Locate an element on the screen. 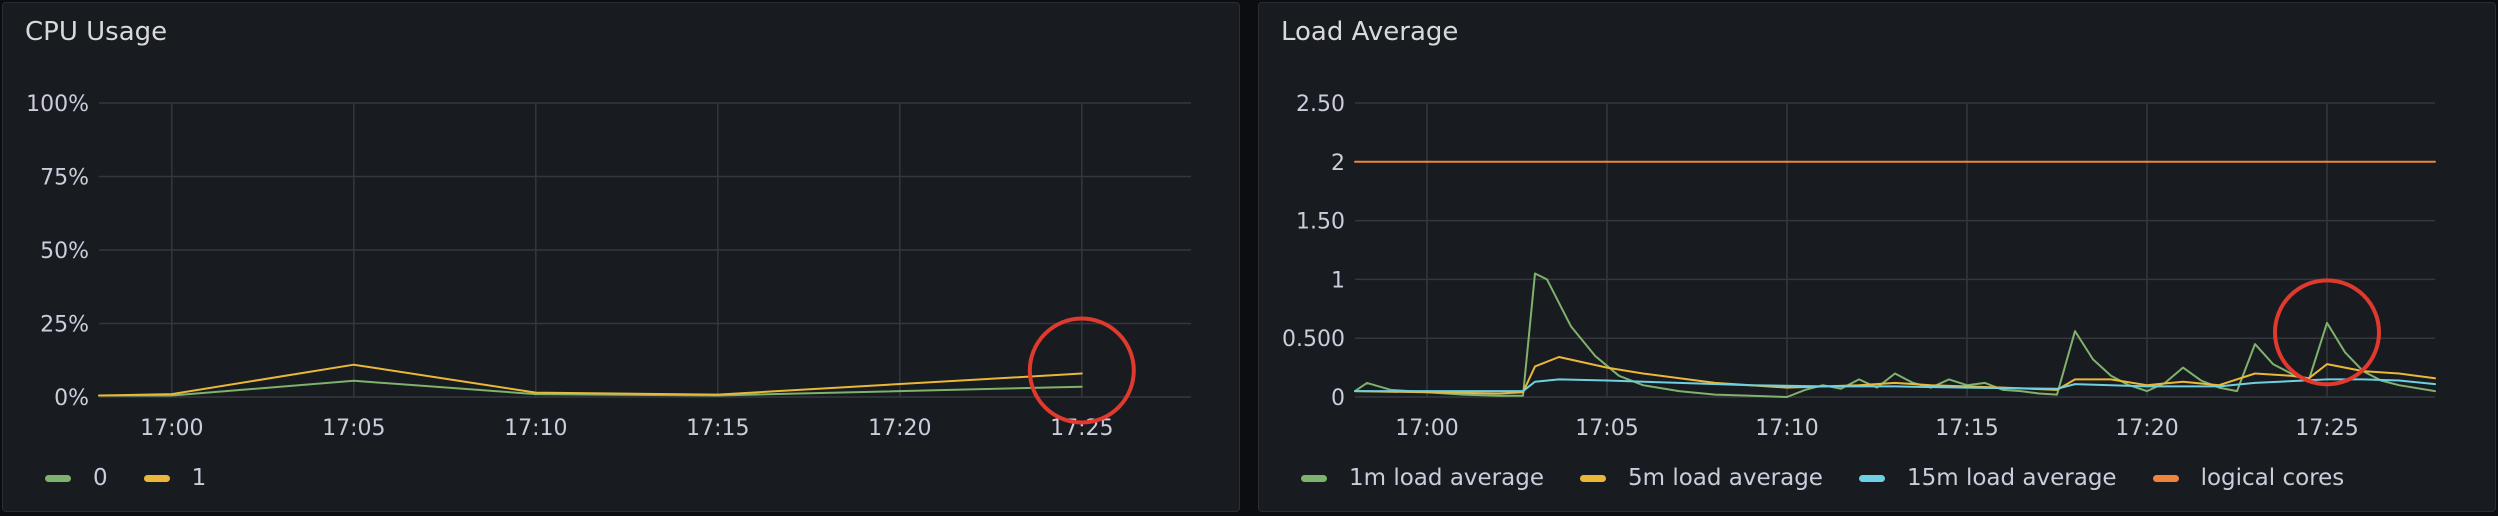 The width and height of the screenshot is (2498, 516). legend-item-15m-load-average: 15m load average is located at coordinates (1987, 478).